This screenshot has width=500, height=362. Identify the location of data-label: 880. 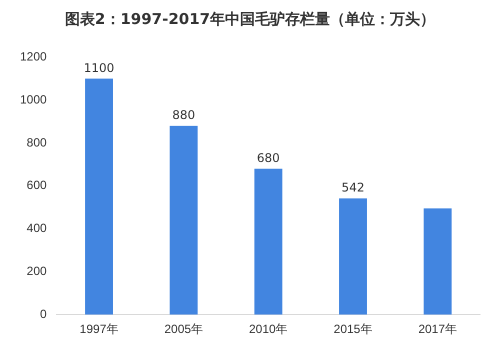
(184, 115).